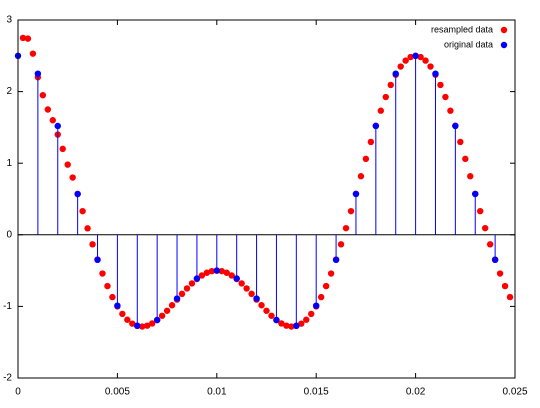 The height and width of the screenshot is (408, 540). I want to click on x-tick-label: 0.01, so click(217, 392).